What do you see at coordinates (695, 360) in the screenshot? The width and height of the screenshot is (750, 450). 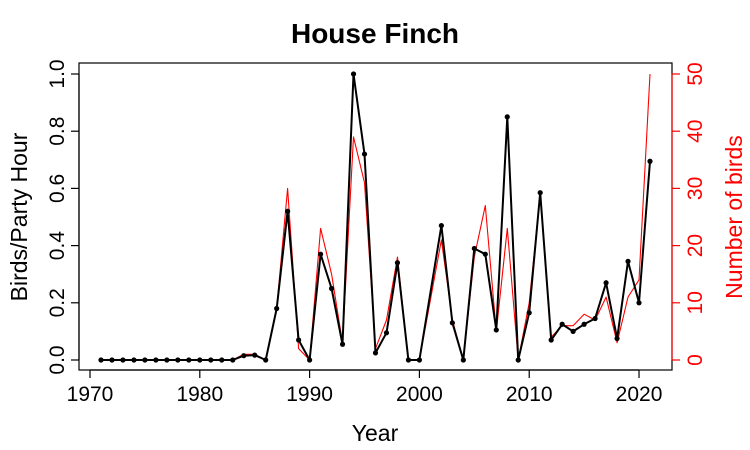 I see `y2-tick-label: 0` at bounding box center [695, 360].